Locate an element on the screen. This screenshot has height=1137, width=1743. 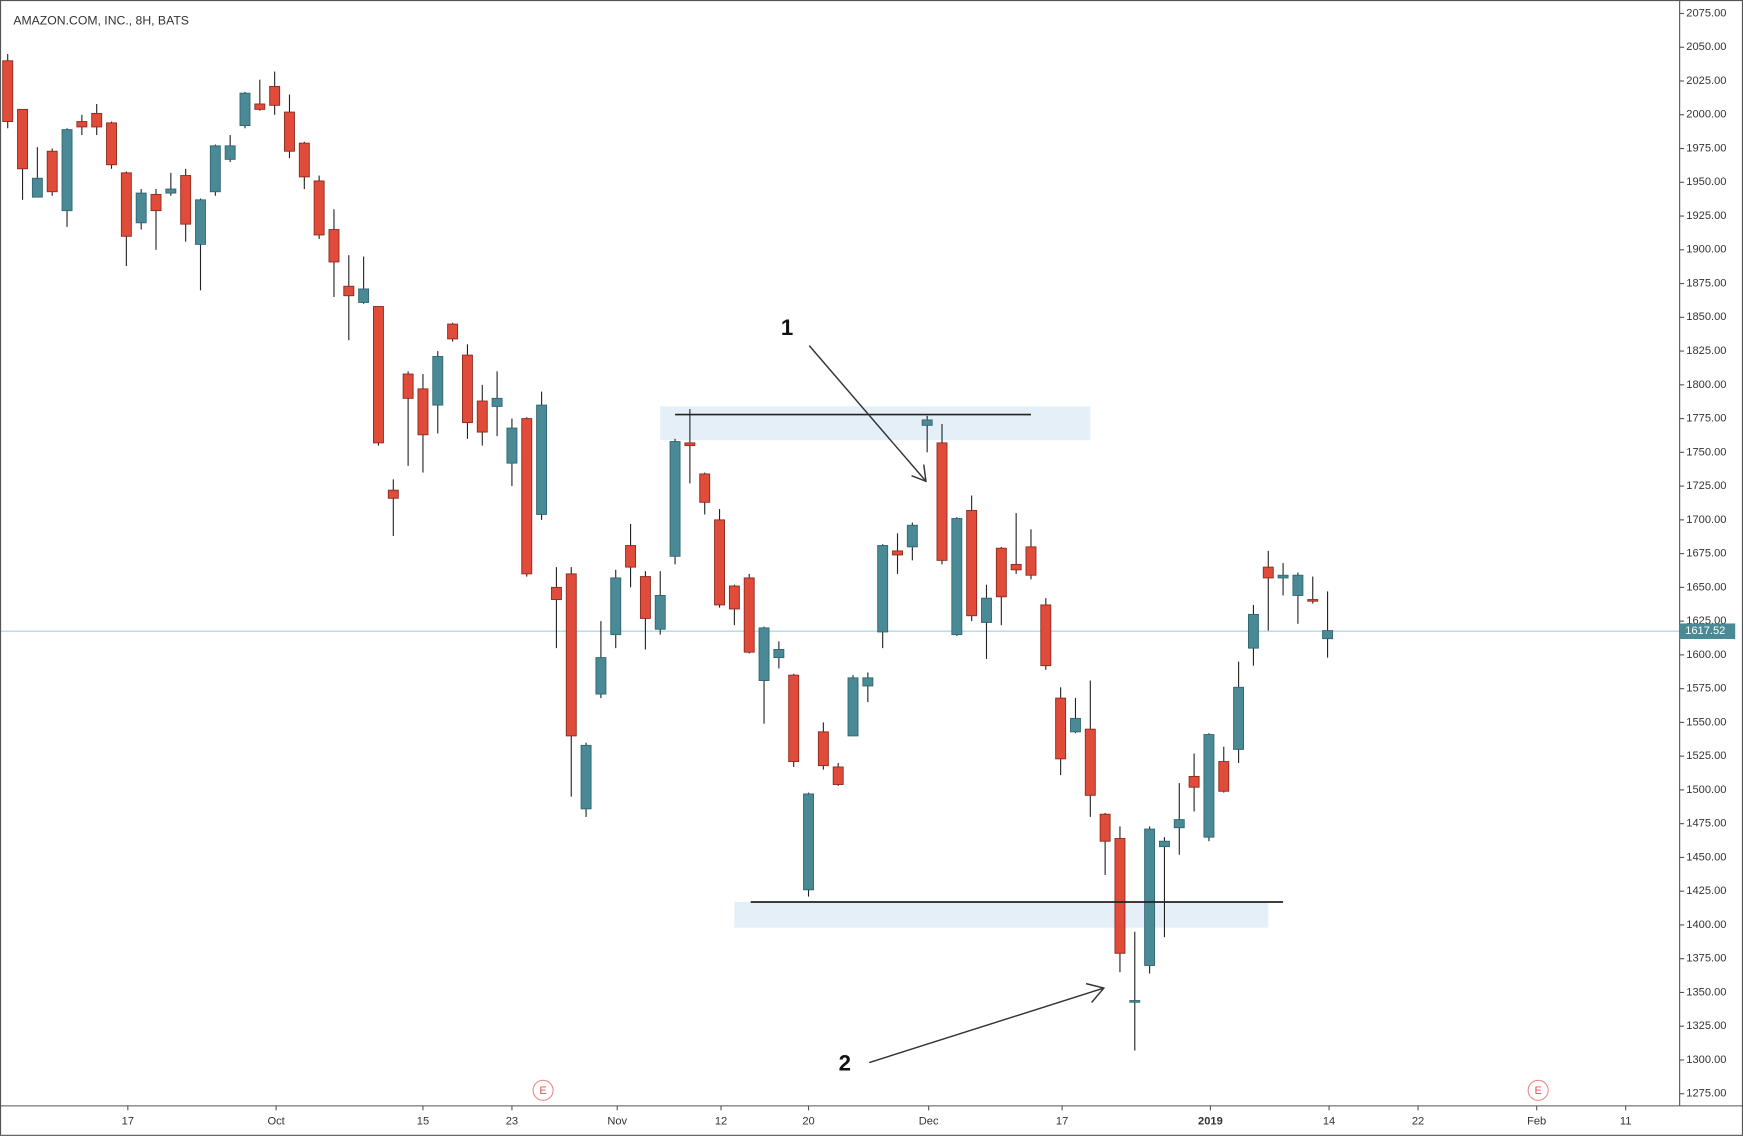
x-tick-label: 2019 is located at coordinates (1210, 1121).